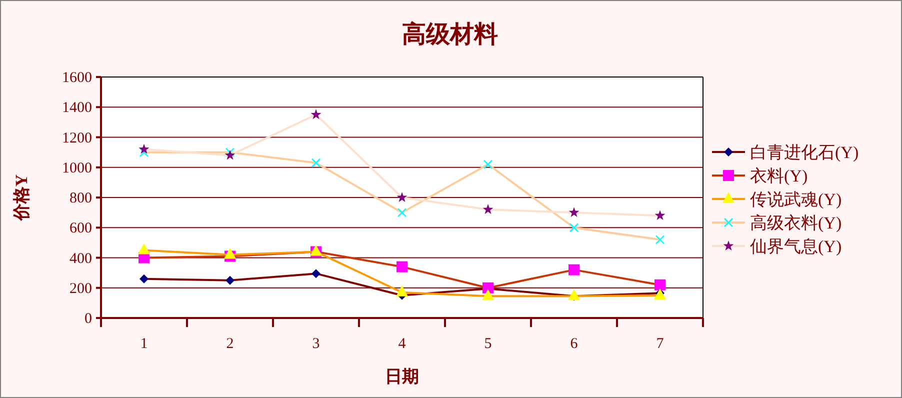  Describe the element at coordinates (81, 198) in the screenshot. I see `y-tick-label: 800` at that location.